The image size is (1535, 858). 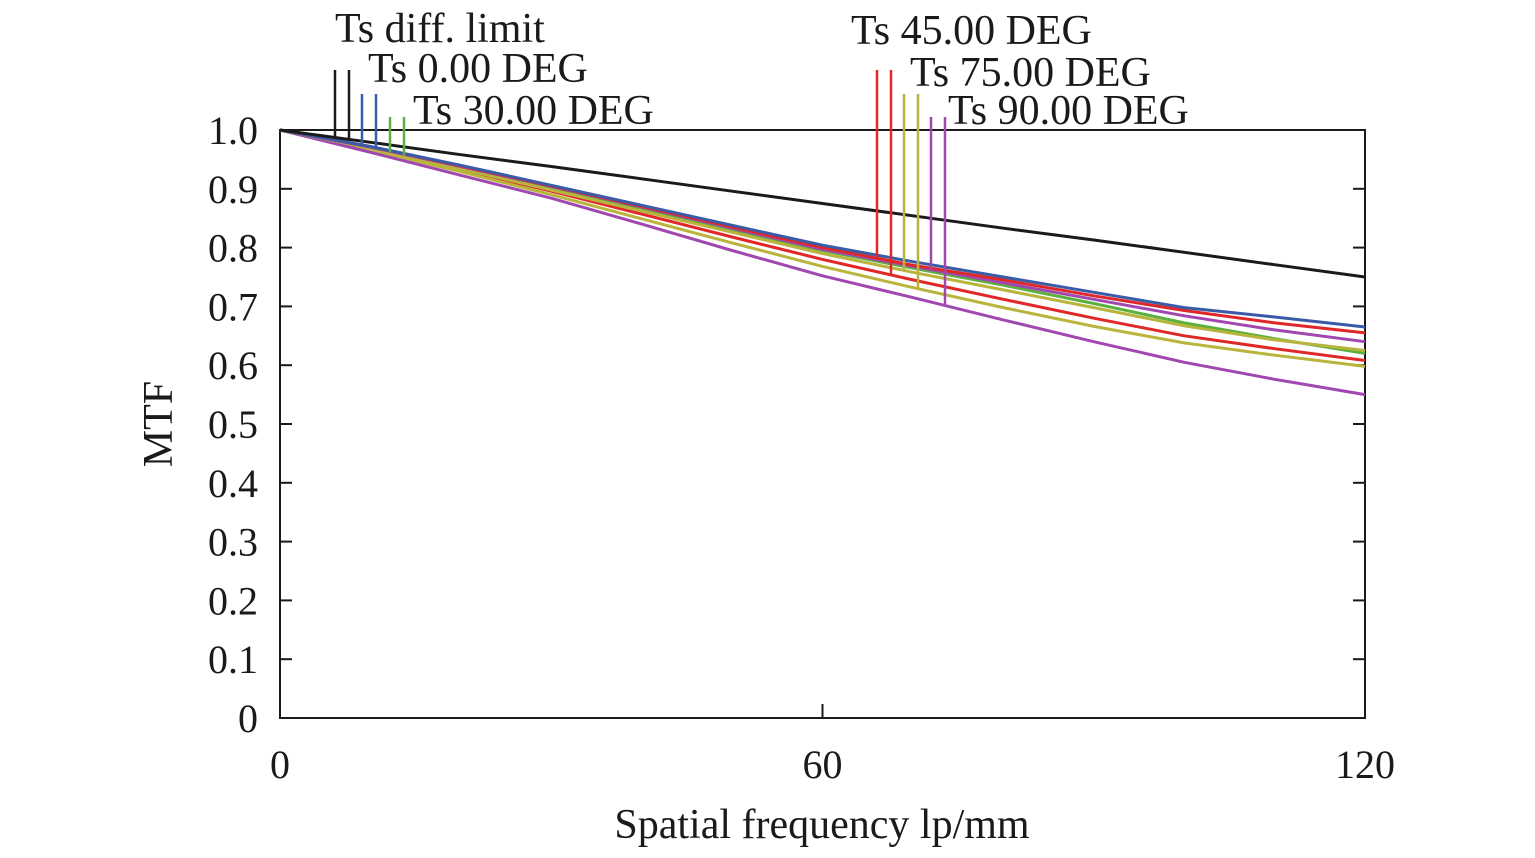 What do you see at coordinates (478, 69) in the screenshot?
I see `legend-label: Ts 0.00 DEG` at bounding box center [478, 69].